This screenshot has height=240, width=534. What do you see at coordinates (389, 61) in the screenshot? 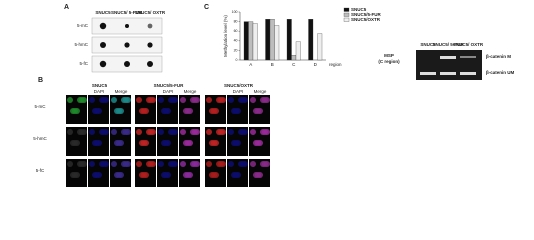
I see `msp-label: (C region)` at bounding box center [389, 61].